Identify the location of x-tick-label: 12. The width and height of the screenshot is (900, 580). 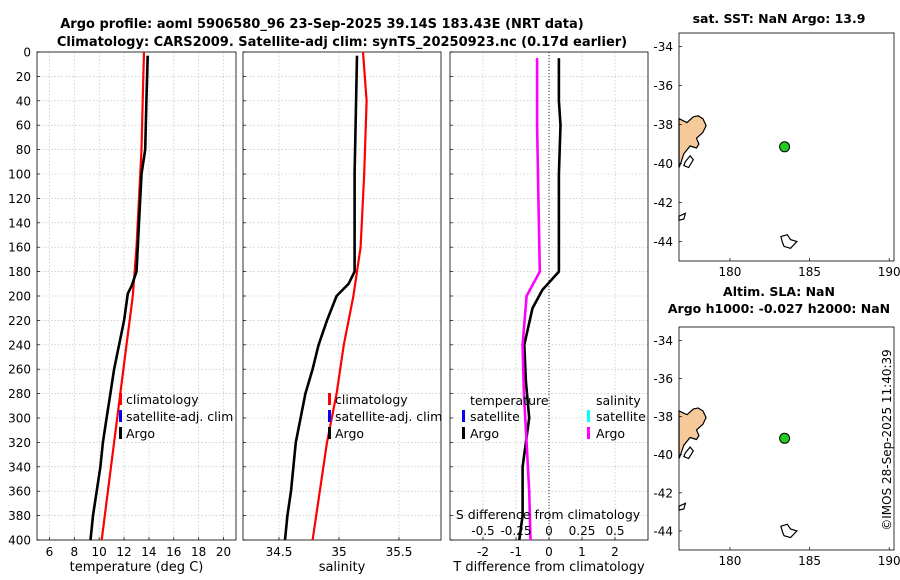
(123, 552).